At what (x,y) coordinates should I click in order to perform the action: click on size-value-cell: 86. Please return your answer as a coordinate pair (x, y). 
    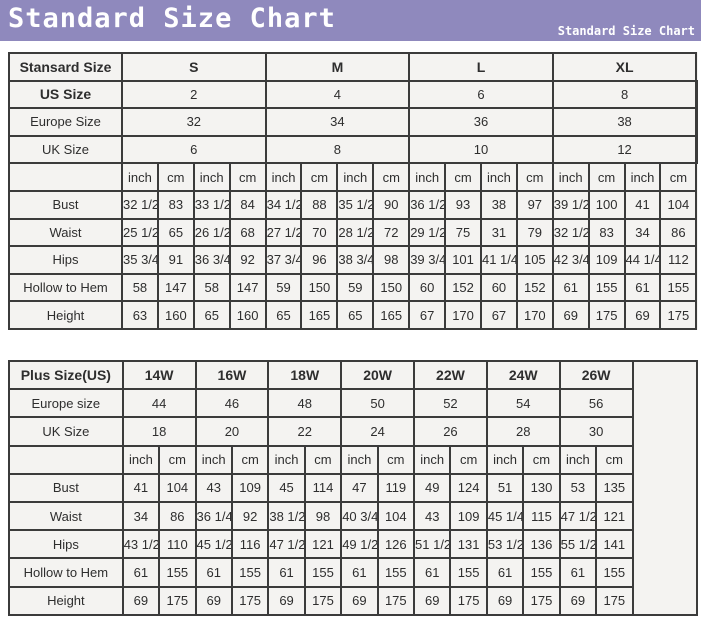
    Looking at the image, I should click on (678, 232).